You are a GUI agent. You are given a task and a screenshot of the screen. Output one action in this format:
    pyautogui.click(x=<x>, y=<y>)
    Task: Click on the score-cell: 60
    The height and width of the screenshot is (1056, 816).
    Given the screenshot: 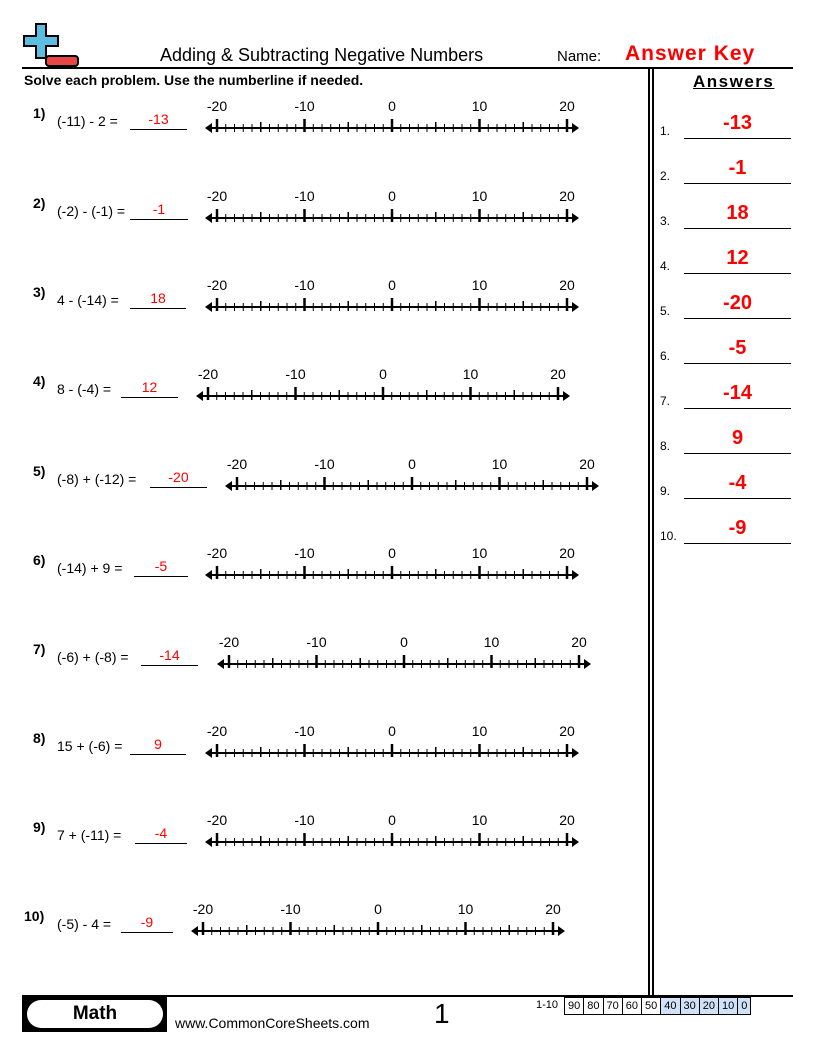 What is the action you would take?
    pyautogui.click(x=632, y=1006)
    